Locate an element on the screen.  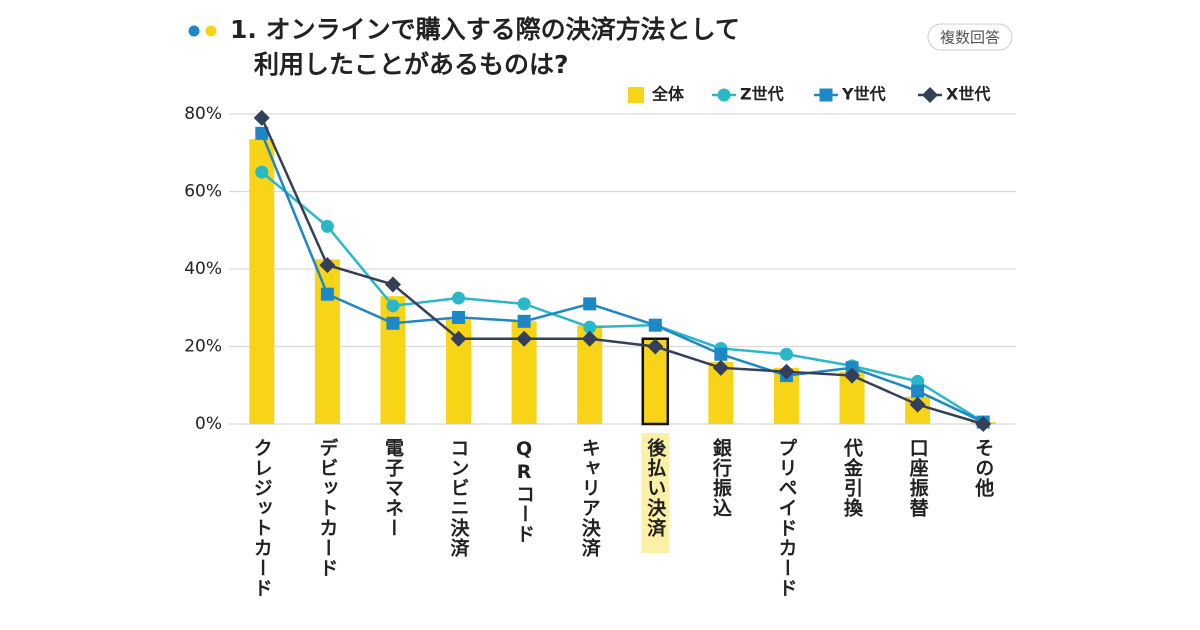
x-tick-label: プリペイドカード is located at coordinates (786, 518).